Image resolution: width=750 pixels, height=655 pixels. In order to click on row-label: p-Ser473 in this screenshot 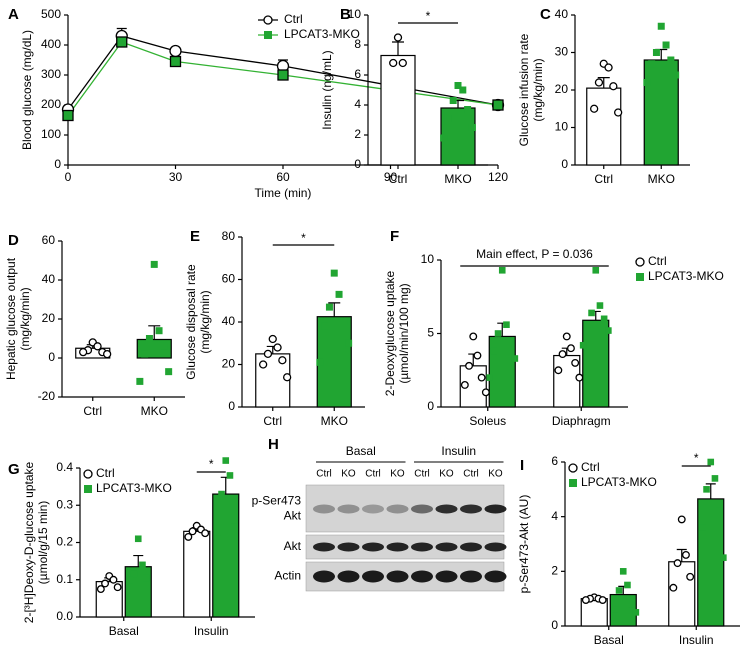, I will do `click(277, 501)`.